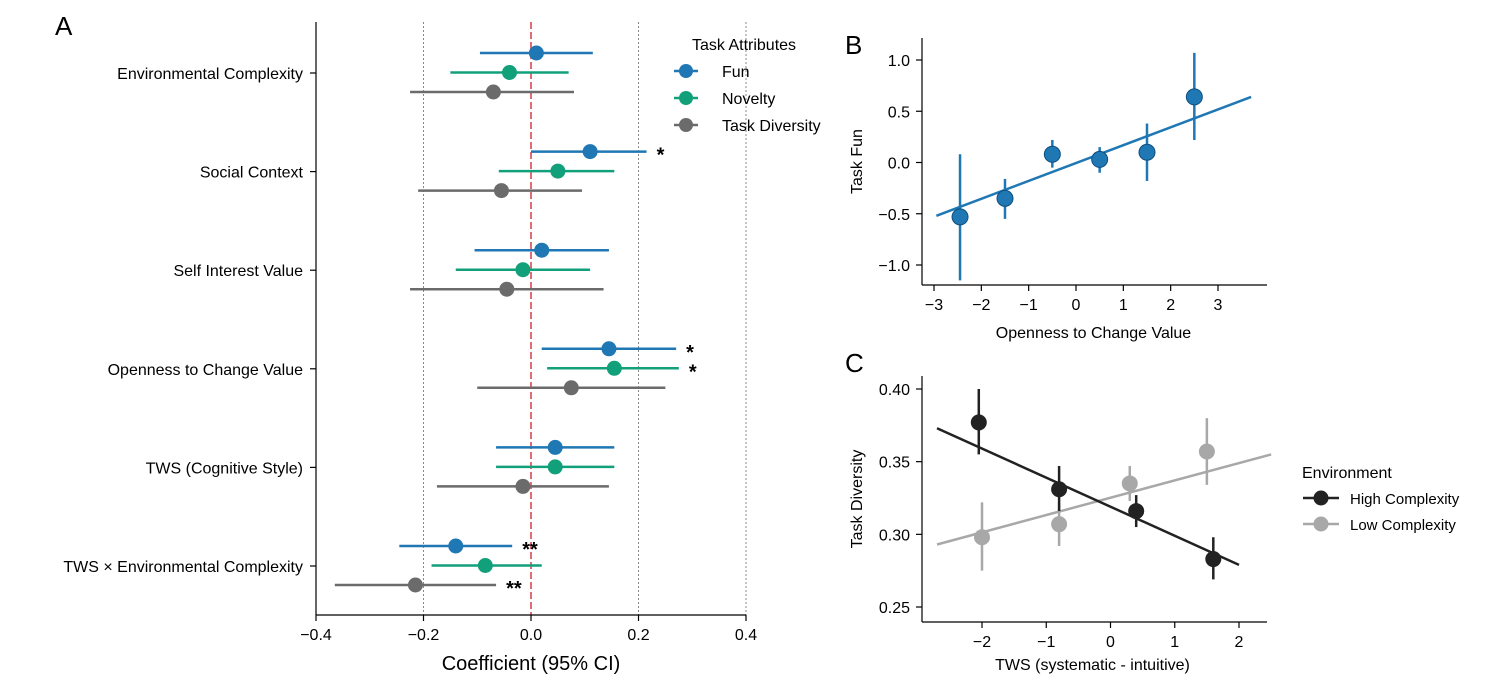 This screenshot has width=1488, height=688. What do you see at coordinates (238, 271) in the screenshot?
I see `category-label: Self Interest Value` at bounding box center [238, 271].